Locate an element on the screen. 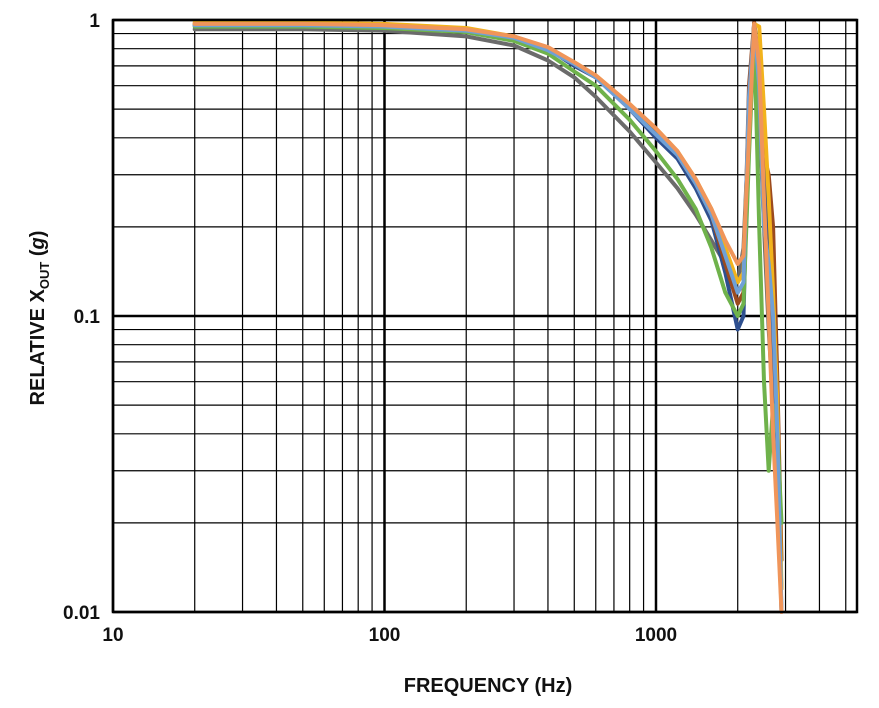  y-tick-label: 1 is located at coordinates (94, 21).